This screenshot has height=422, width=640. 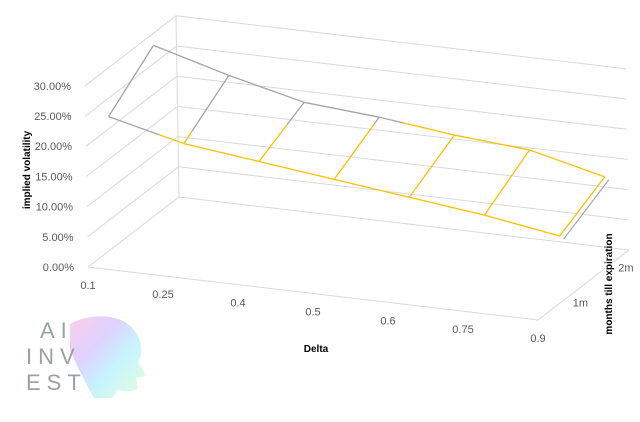 What do you see at coordinates (53, 87) in the screenshot?
I see `z-tick-label: 30.00%` at bounding box center [53, 87].